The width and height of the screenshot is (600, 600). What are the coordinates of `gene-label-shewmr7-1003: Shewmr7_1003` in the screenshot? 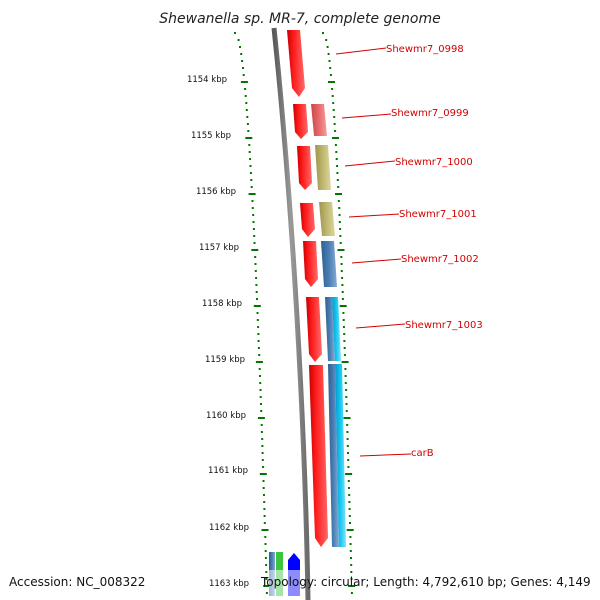 It's located at (444, 325).